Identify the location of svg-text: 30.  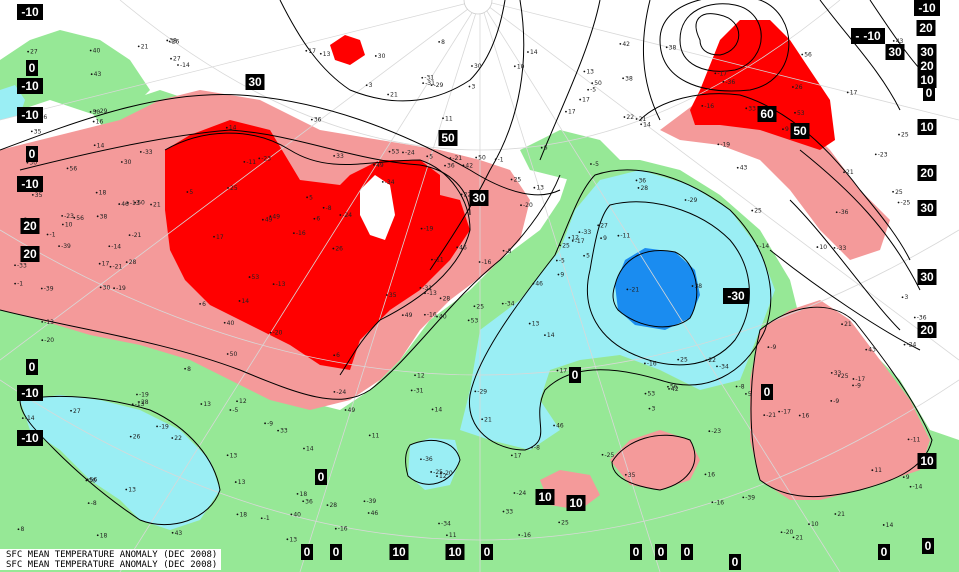
(895, 52).